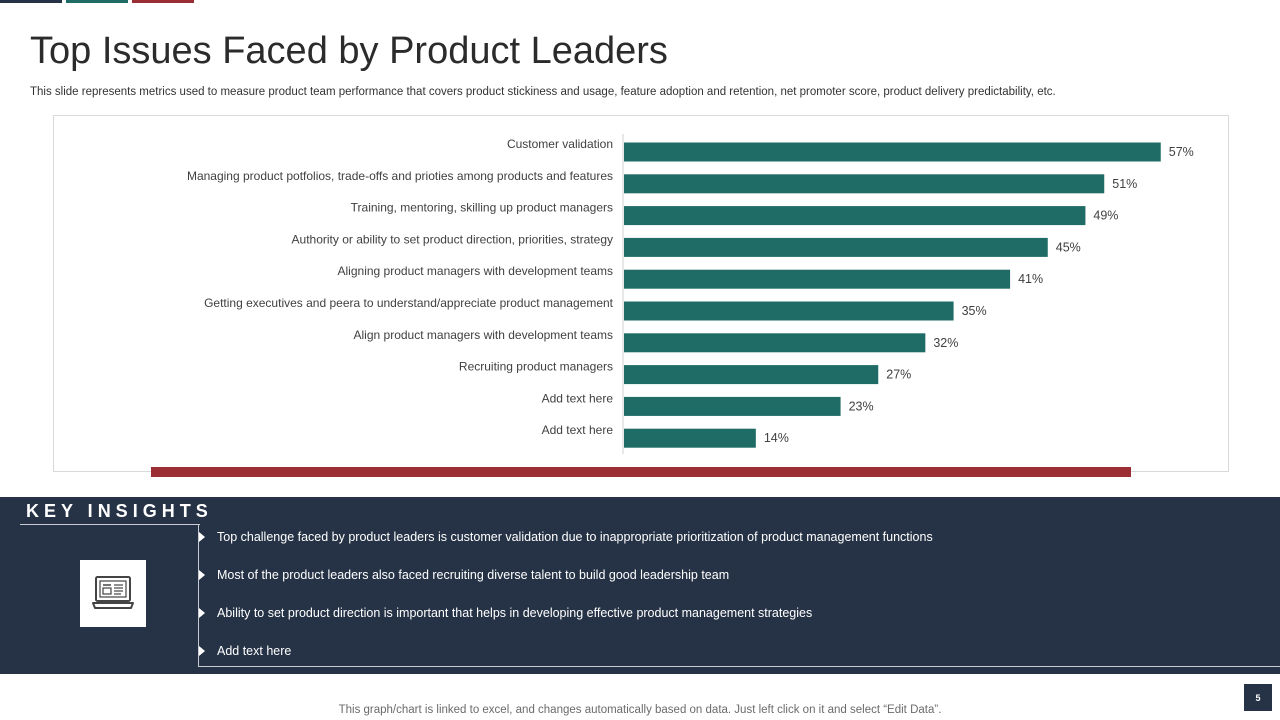 The width and height of the screenshot is (1280, 720). What do you see at coordinates (1258, 697) in the screenshot?
I see `page-number: 5` at bounding box center [1258, 697].